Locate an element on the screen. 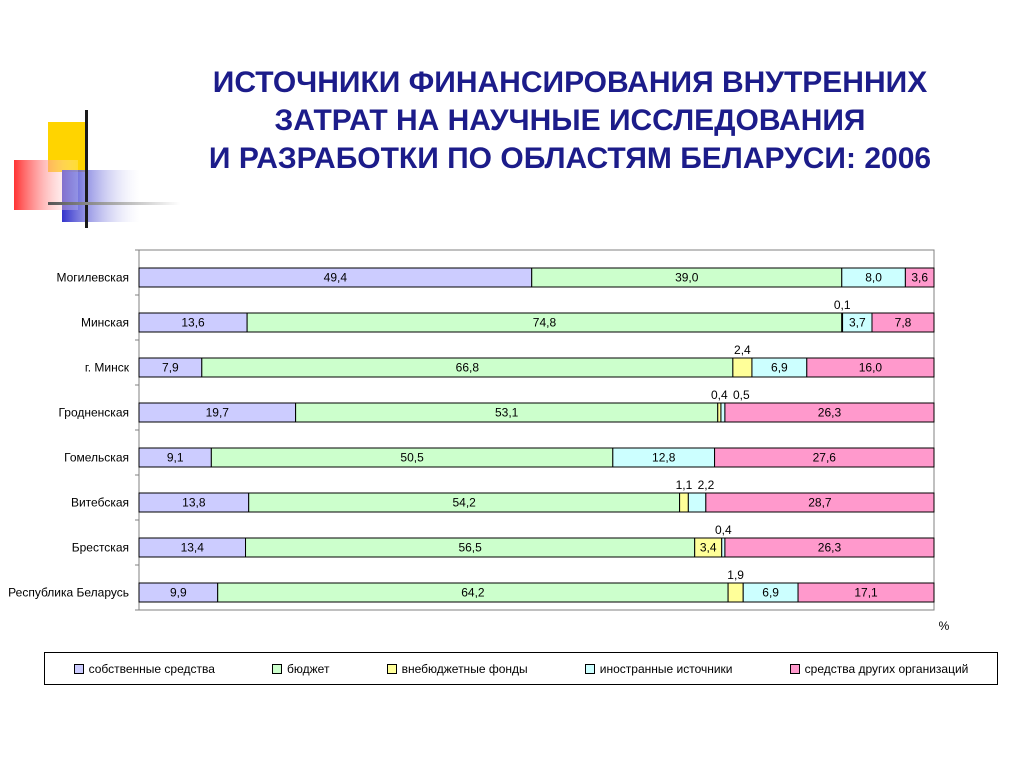 The width and height of the screenshot is (1024, 768). data-label: 56,5 is located at coordinates (470, 548).